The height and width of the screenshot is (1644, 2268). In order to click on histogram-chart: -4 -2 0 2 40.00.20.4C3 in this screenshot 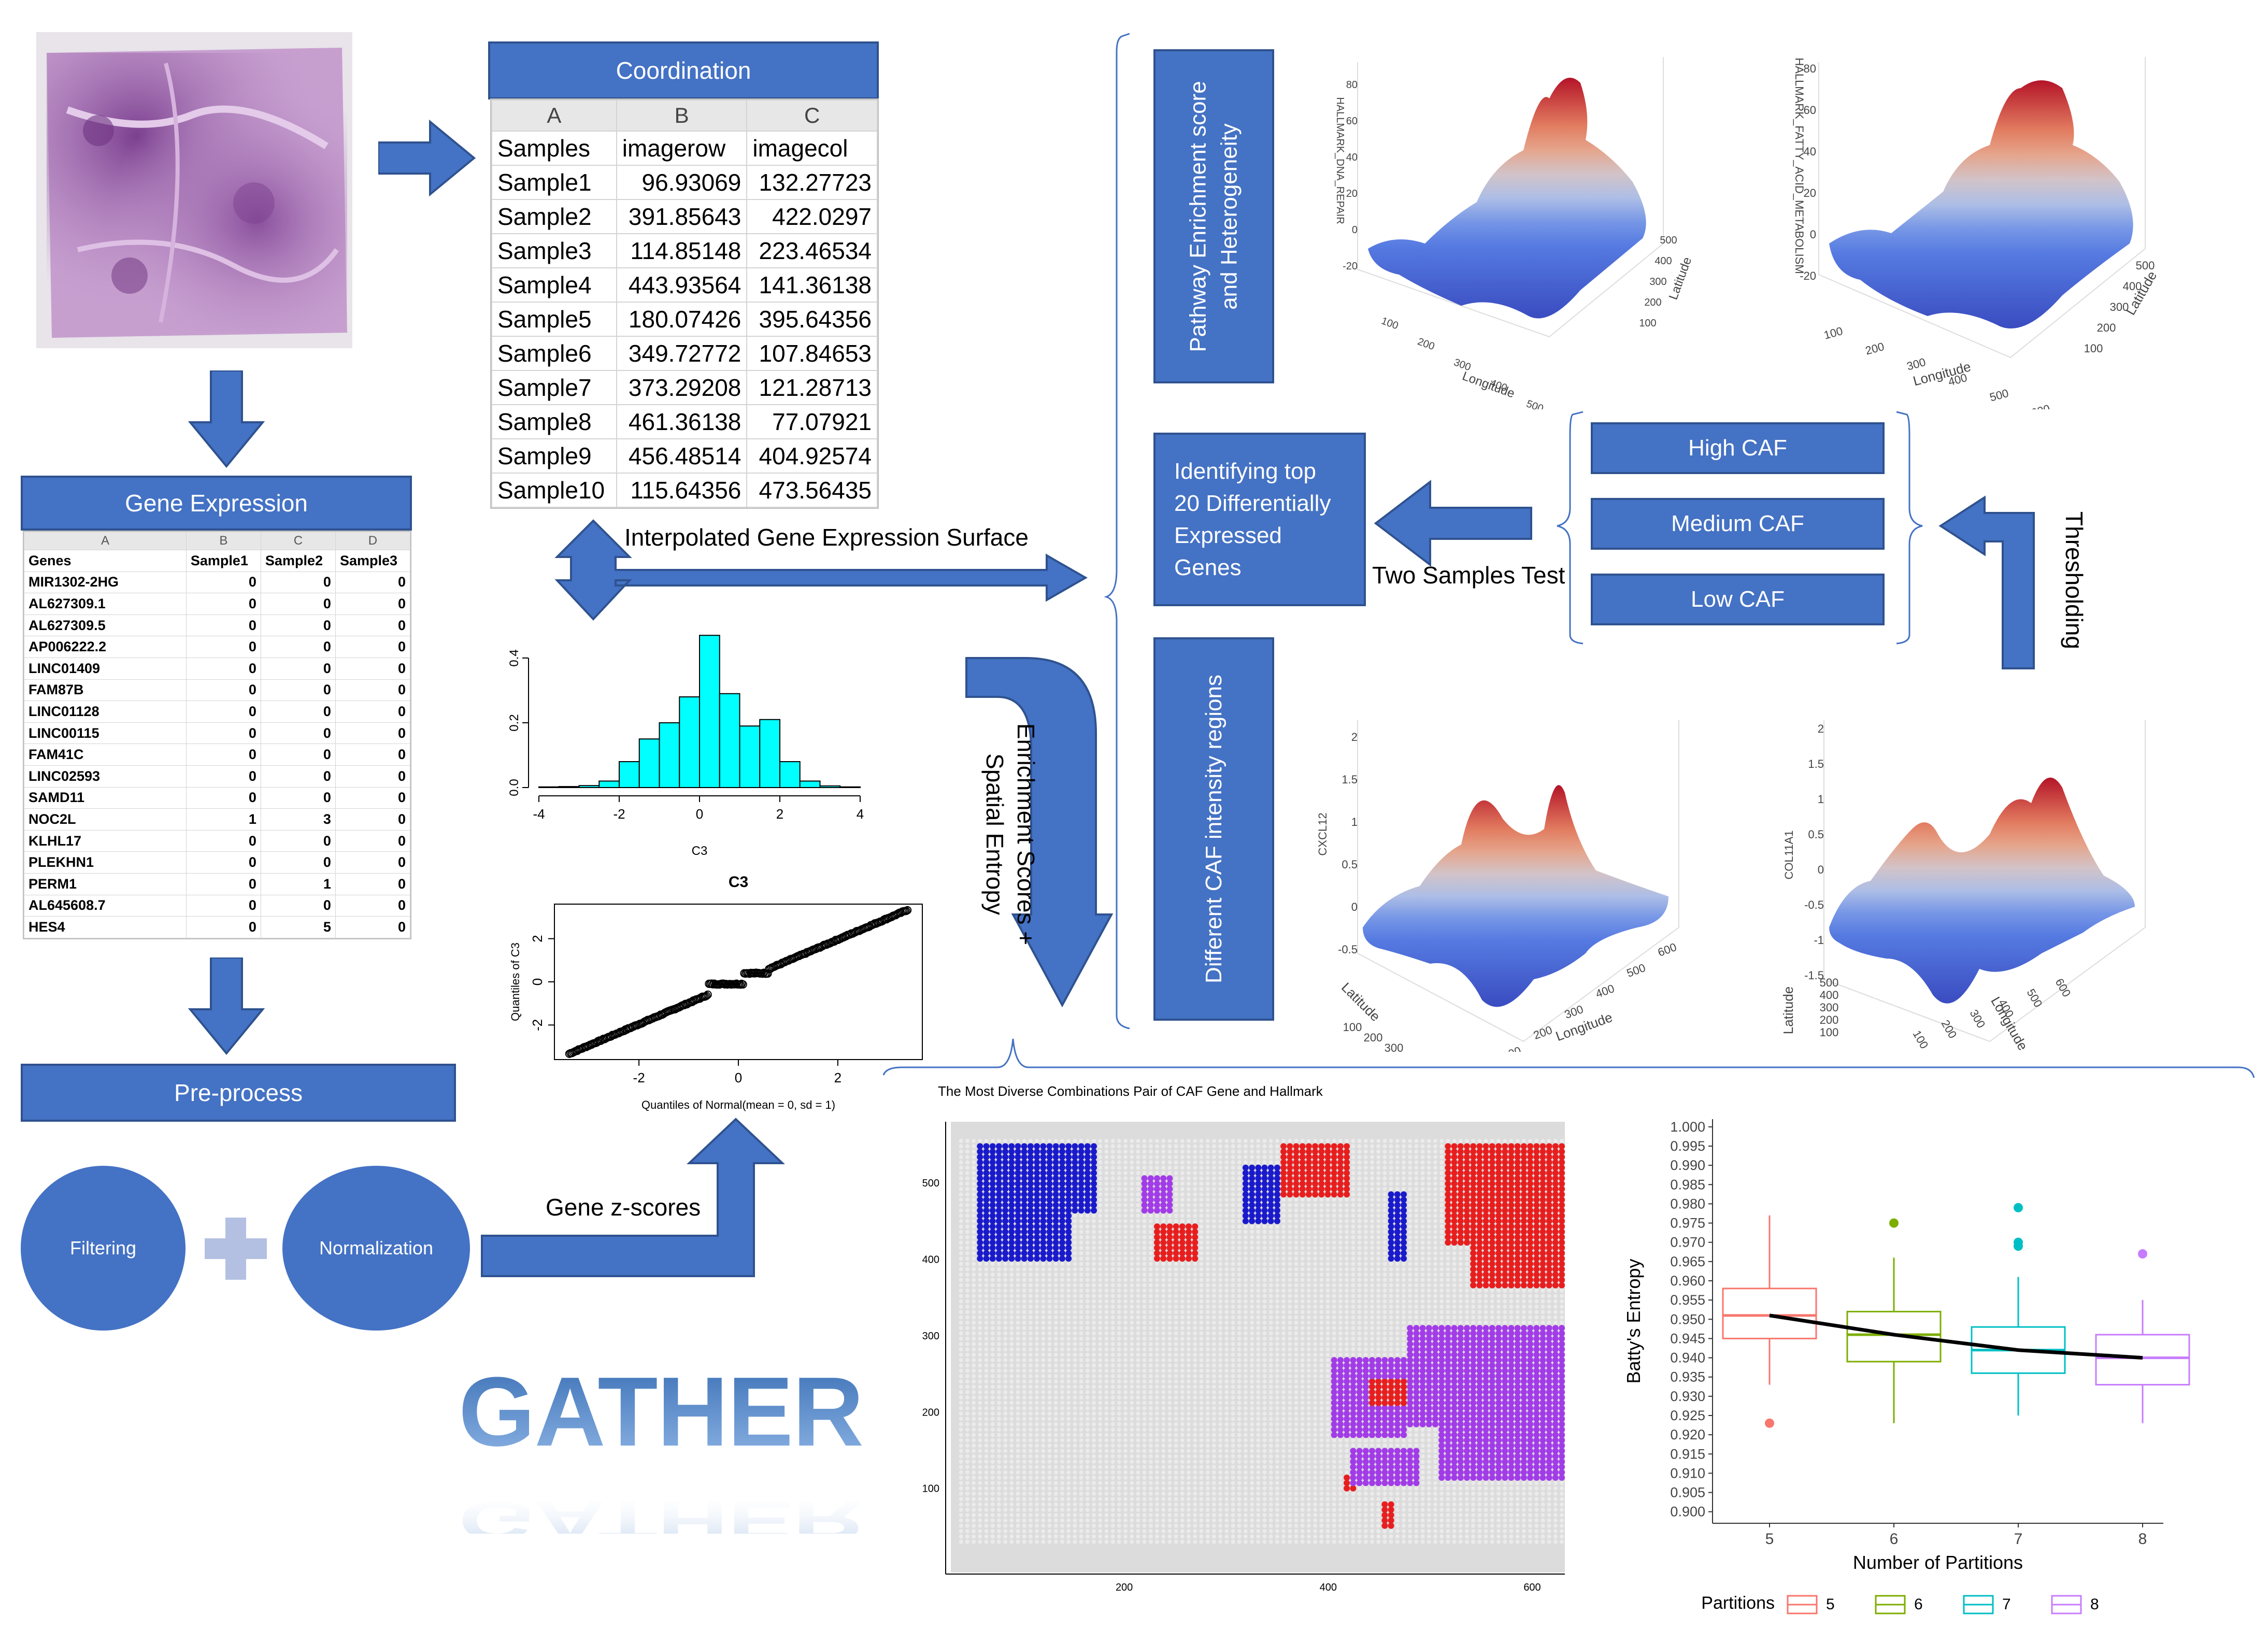, I will do `click(686, 746)`.